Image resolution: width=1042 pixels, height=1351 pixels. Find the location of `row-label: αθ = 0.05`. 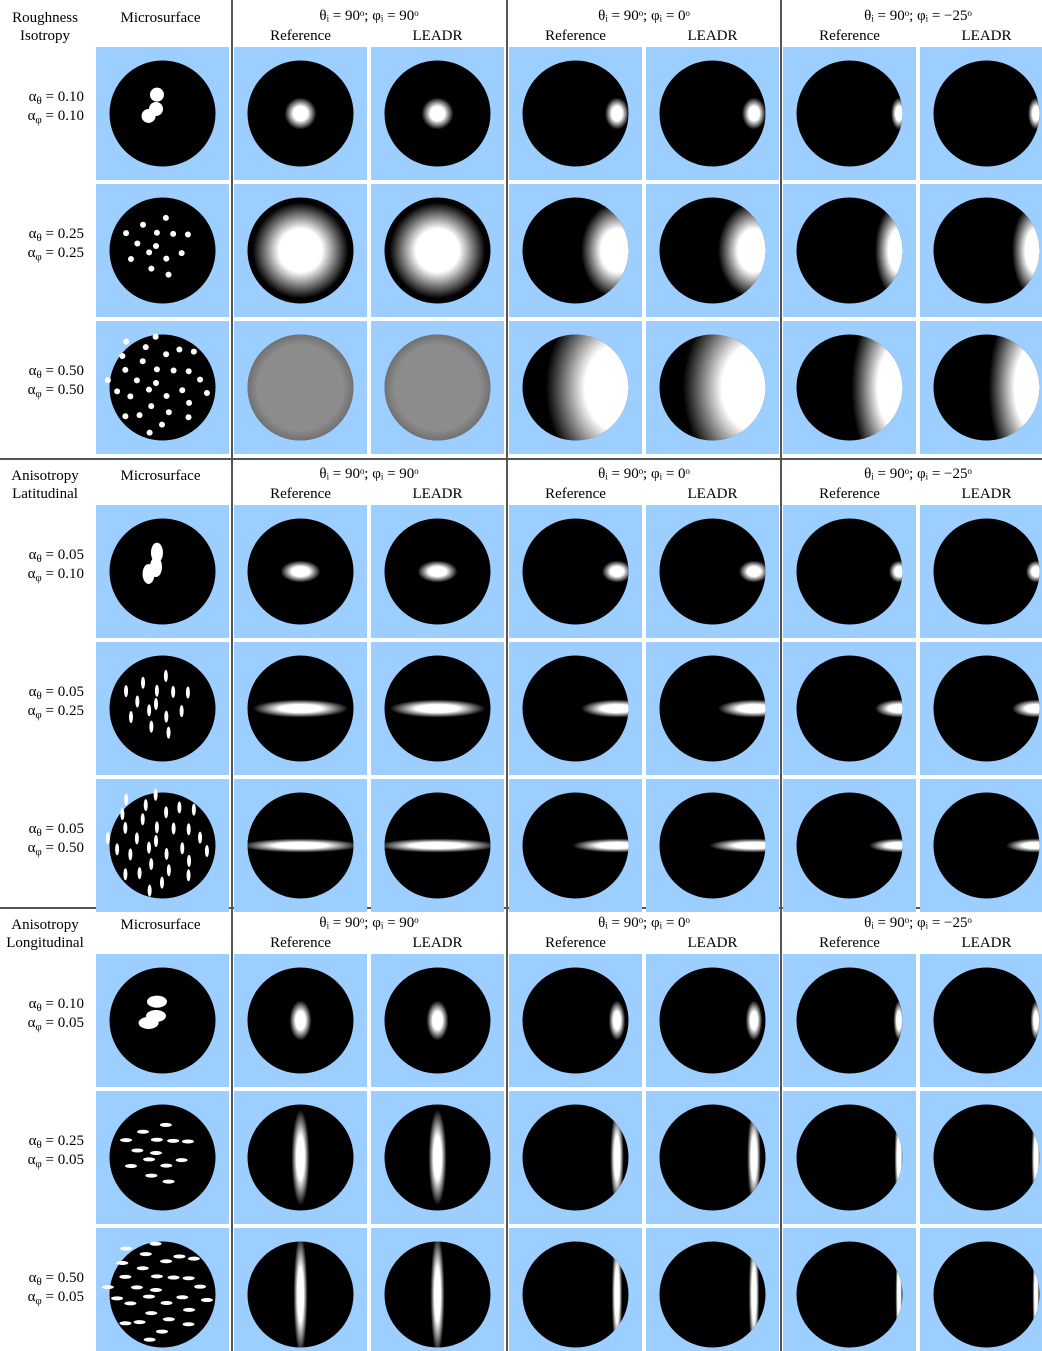

row-label: αθ = 0.05 is located at coordinates (42, 693).